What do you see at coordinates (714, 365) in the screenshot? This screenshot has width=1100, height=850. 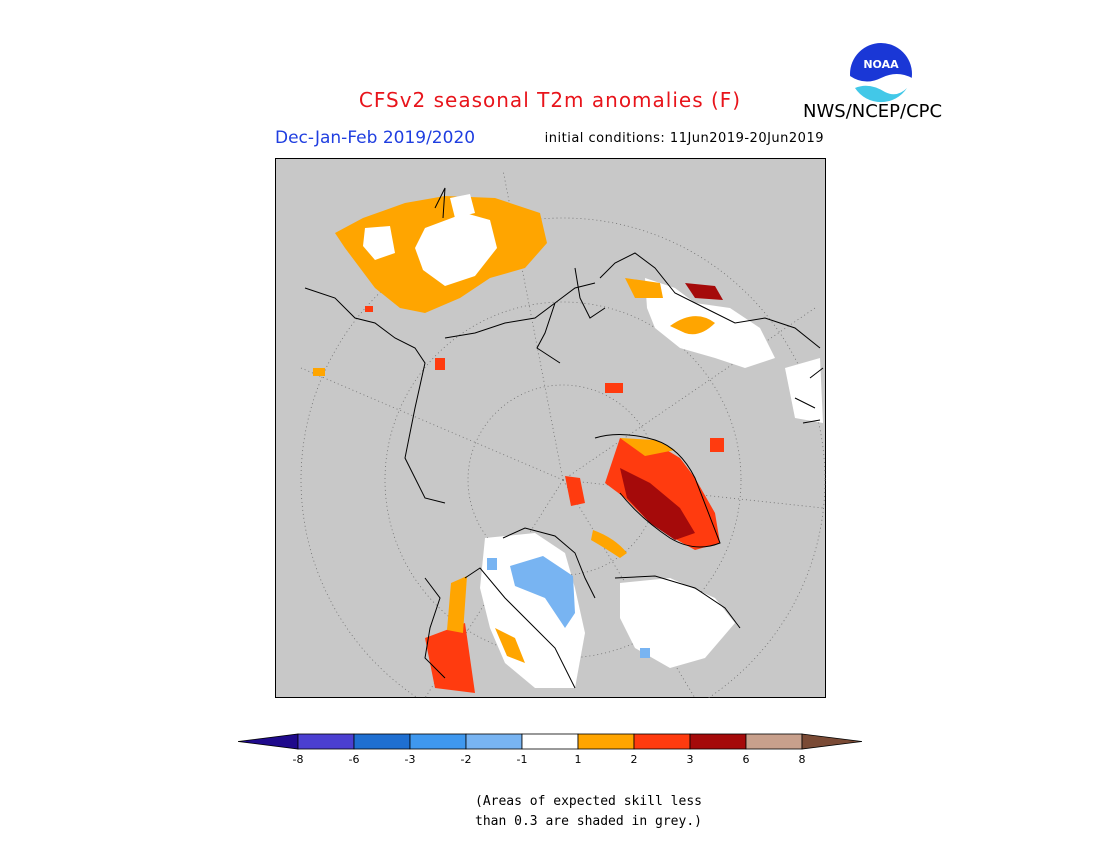 I see `europe-anomaly` at bounding box center [714, 365].